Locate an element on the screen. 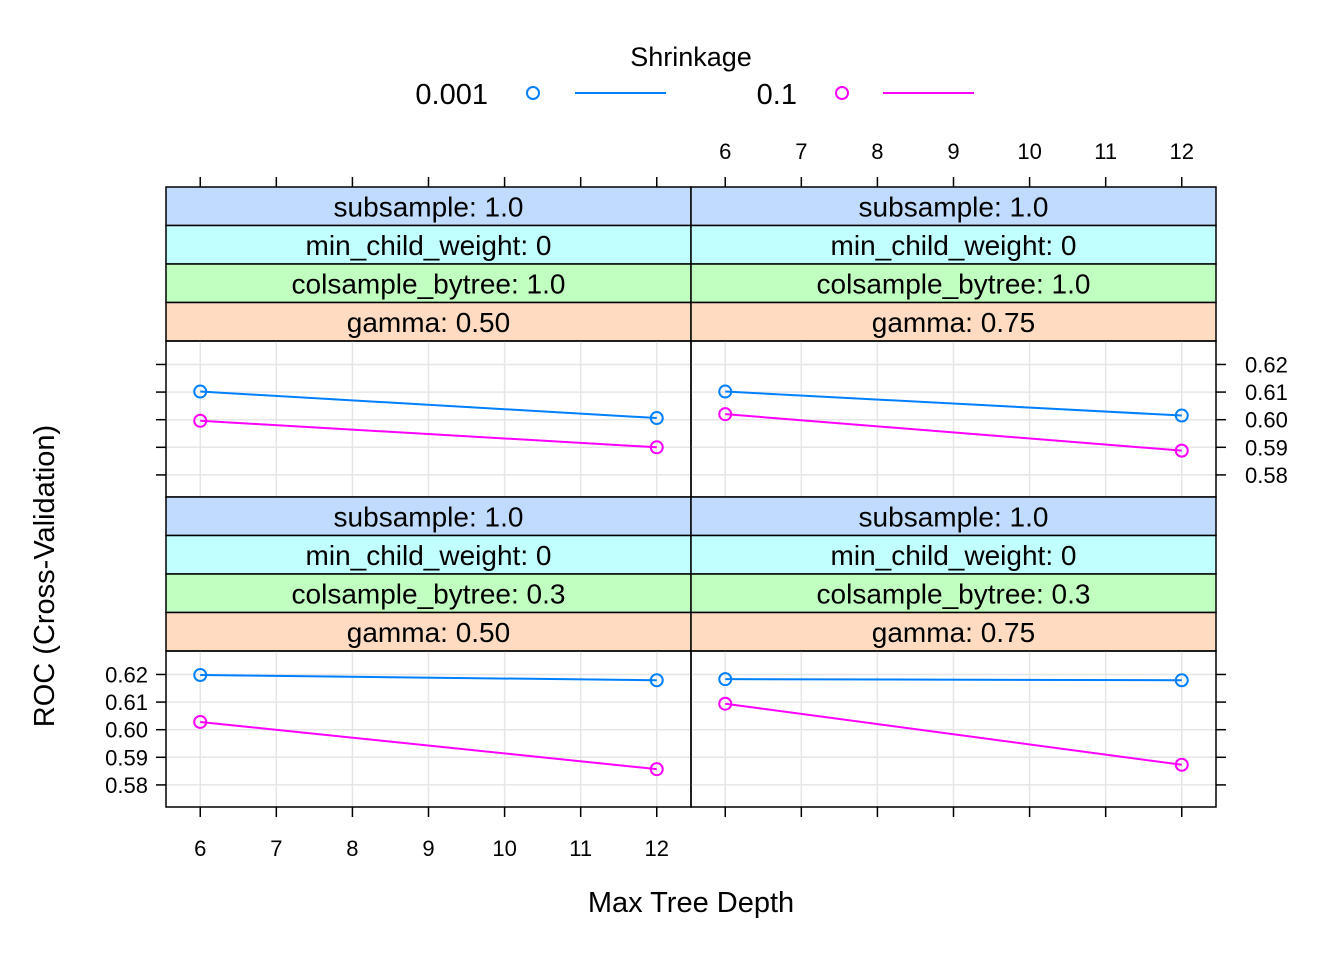 The height and width of the screenshot is (960, 1344). panel-2-strip-0-label: subsample: 1.0 is located at coordinates (429, 516).